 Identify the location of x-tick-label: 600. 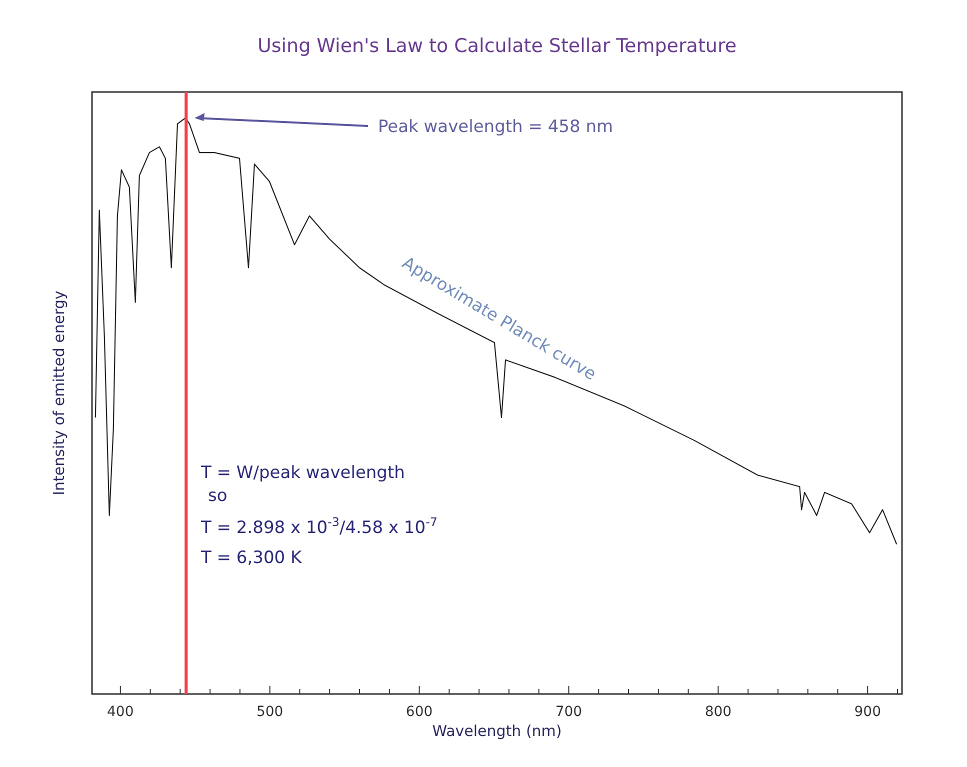
(419, 712).